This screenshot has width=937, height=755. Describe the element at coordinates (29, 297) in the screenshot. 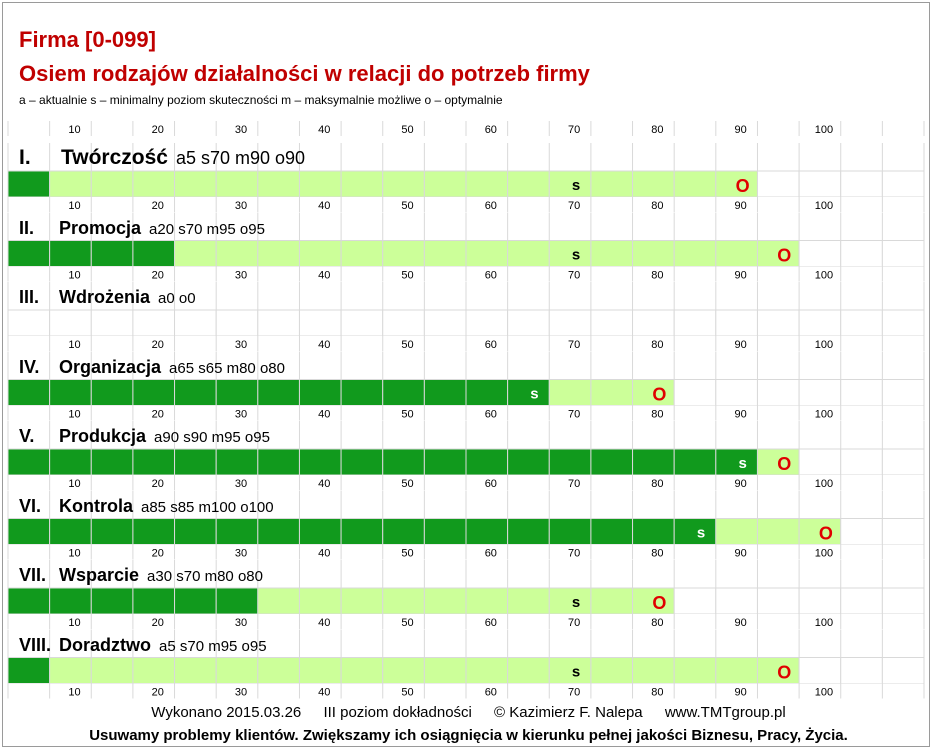

I see `section-number: III.` at that location.